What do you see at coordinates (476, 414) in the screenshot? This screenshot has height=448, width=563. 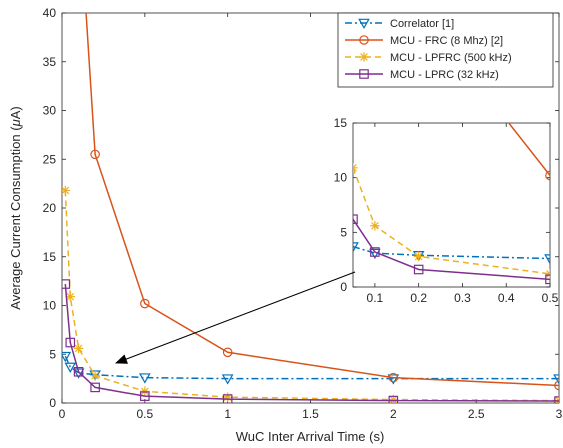 I see `main-x-tick-label: 2.5` at bounding box center [476, 414].